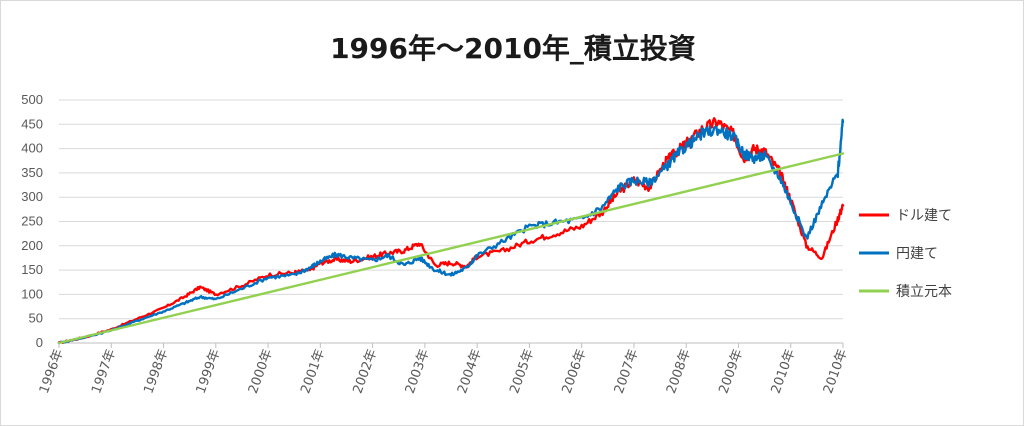 The width and height of the screenshot is (1024, 426). Describe the element at coordinates (522, 371) in the screenshot. I see `x-tick-label: 2005年` at that location.